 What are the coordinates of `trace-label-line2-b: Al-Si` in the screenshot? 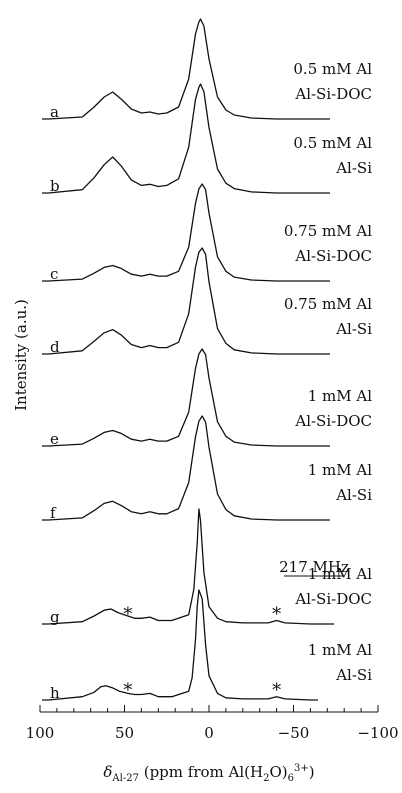 It's located at (353, 168).